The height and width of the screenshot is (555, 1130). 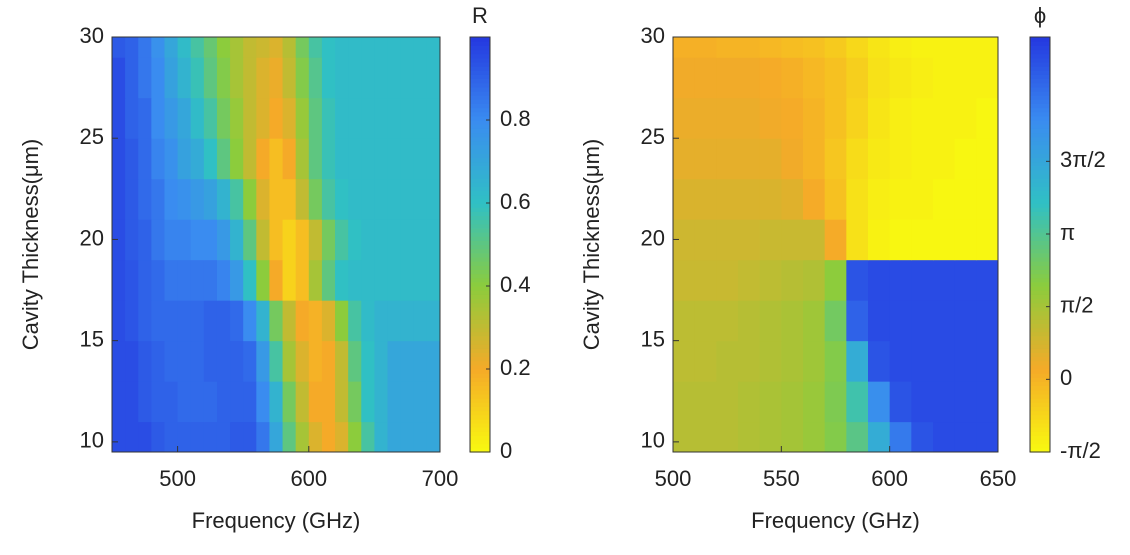 I want to click on colorbar-frame, so click(x=1040, y=244).